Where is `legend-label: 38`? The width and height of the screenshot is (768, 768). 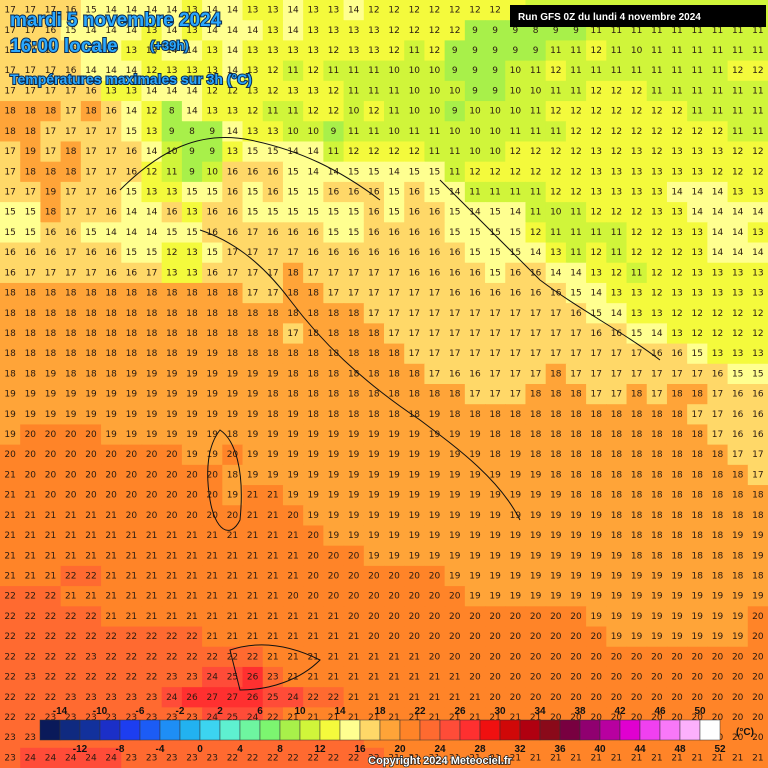
legend-label: 38 is located at coordinates (580, 711).